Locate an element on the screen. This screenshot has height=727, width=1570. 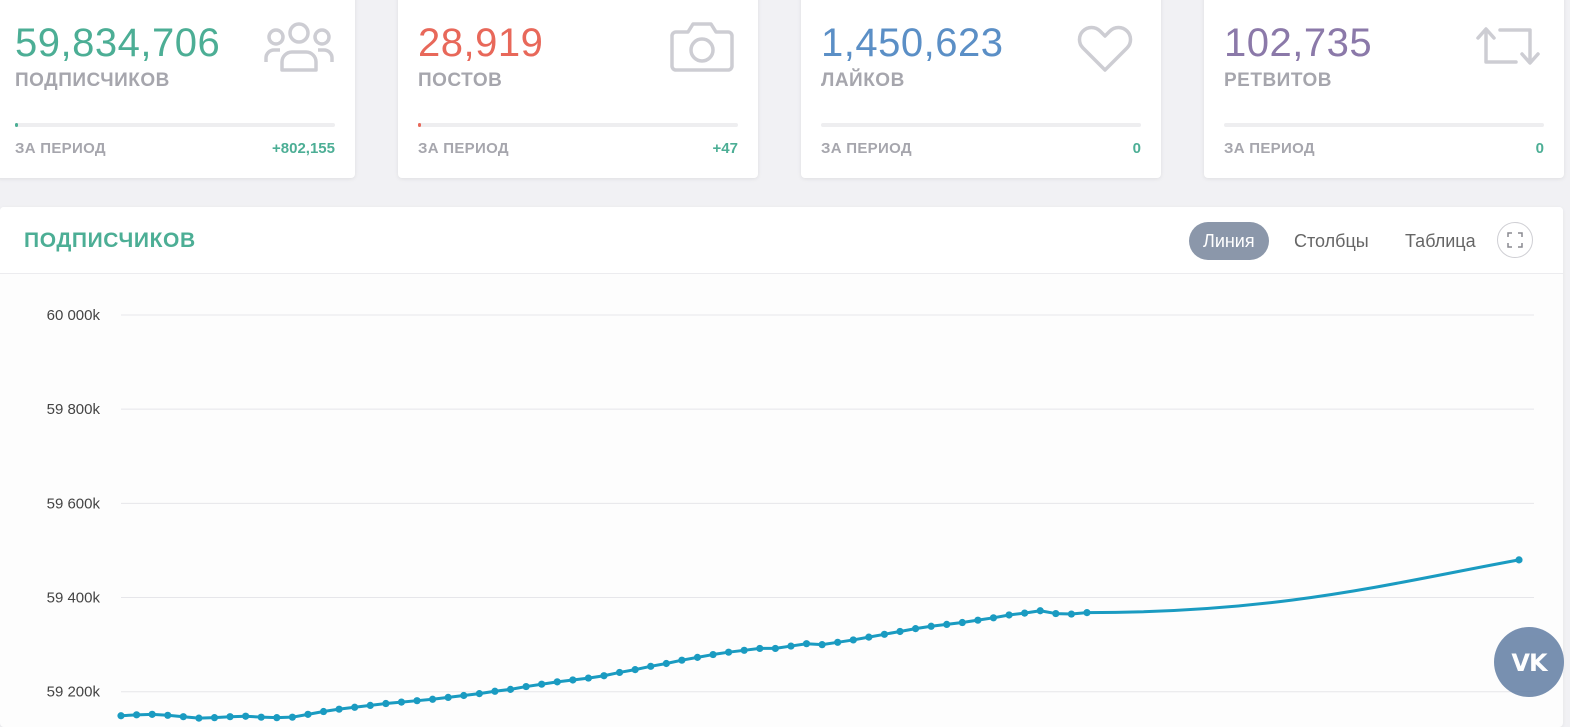
stat-card-retweets: 102,735 РЕТВИТОВ ЗА ПЕРИОД 0 is located at coordinates (1384, 89).